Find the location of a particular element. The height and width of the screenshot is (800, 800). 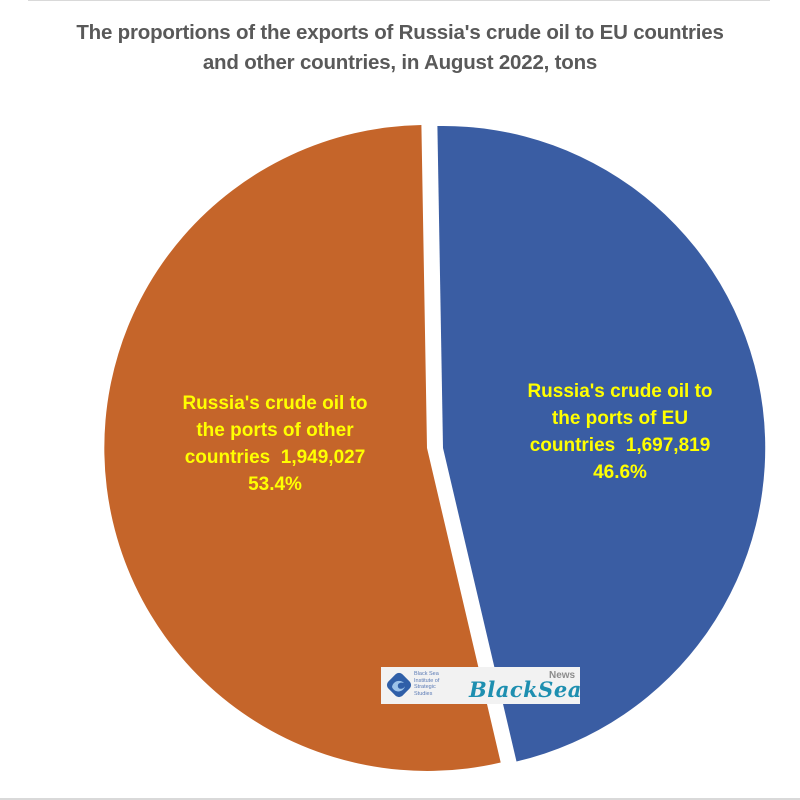

blacksea-brand: BlackSea is located at coordinates (525, 689).